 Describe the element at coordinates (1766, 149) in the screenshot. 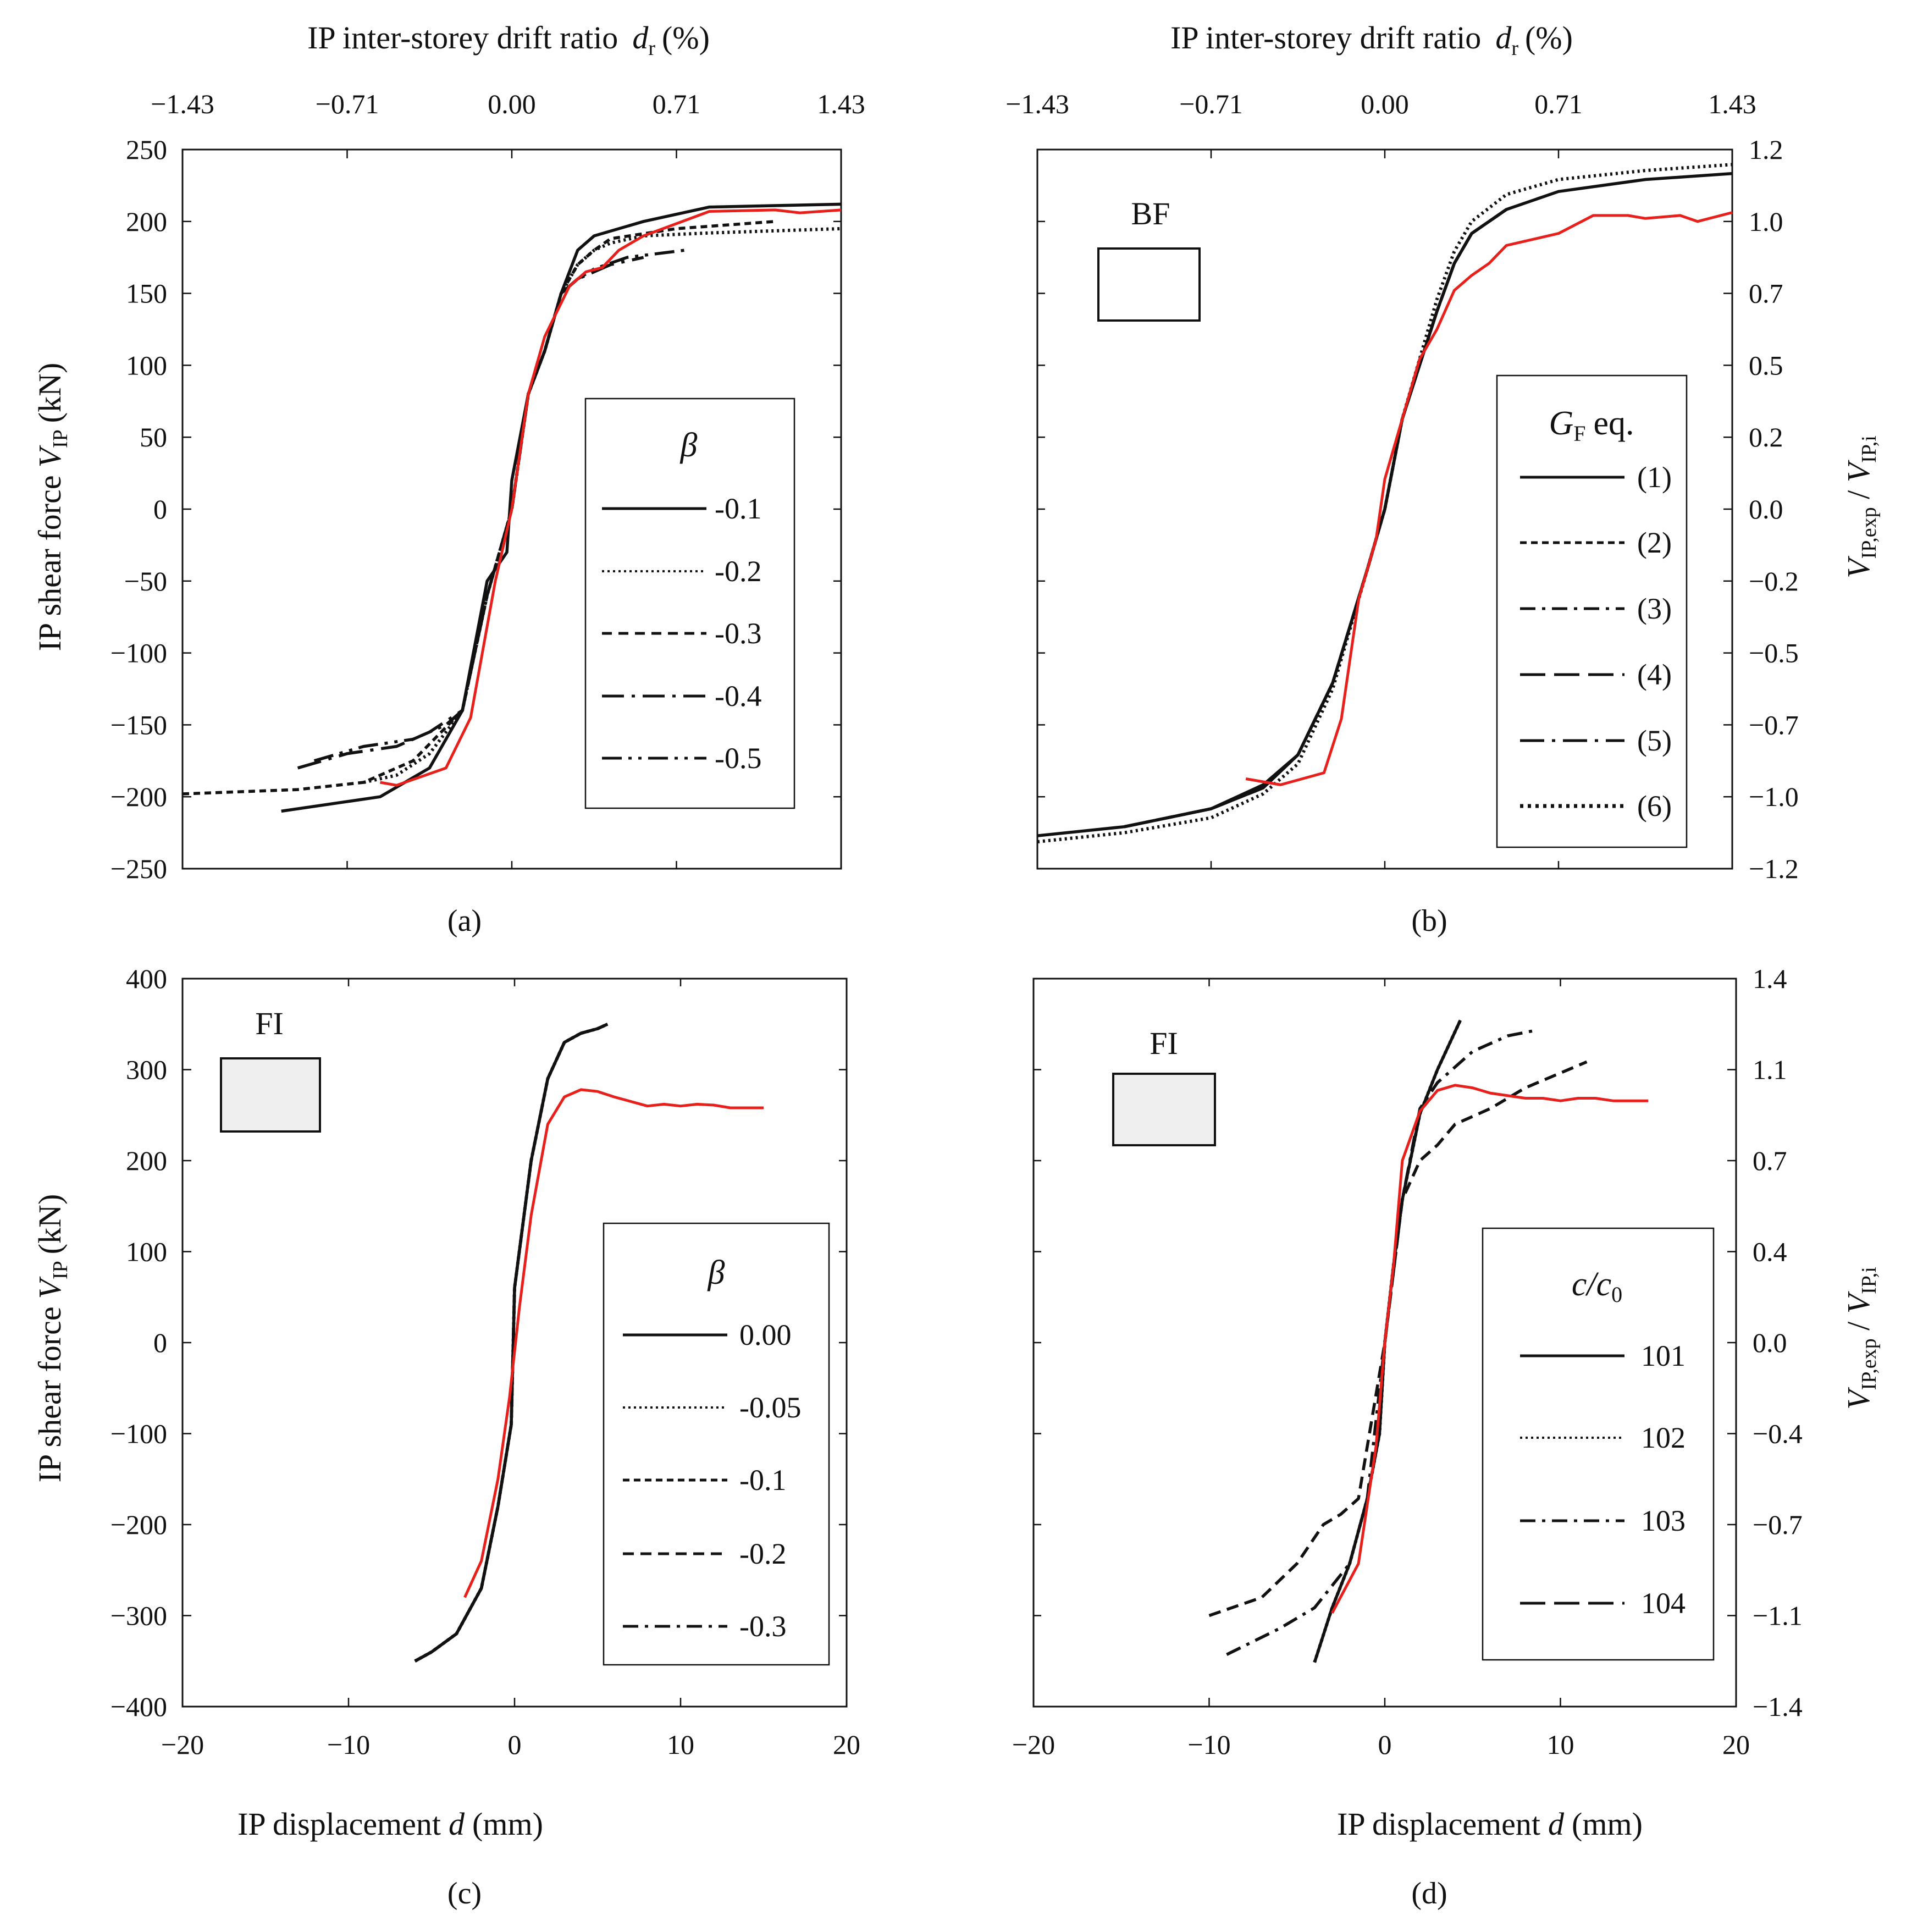

I see `y-tick-label: 1.2` at that location.